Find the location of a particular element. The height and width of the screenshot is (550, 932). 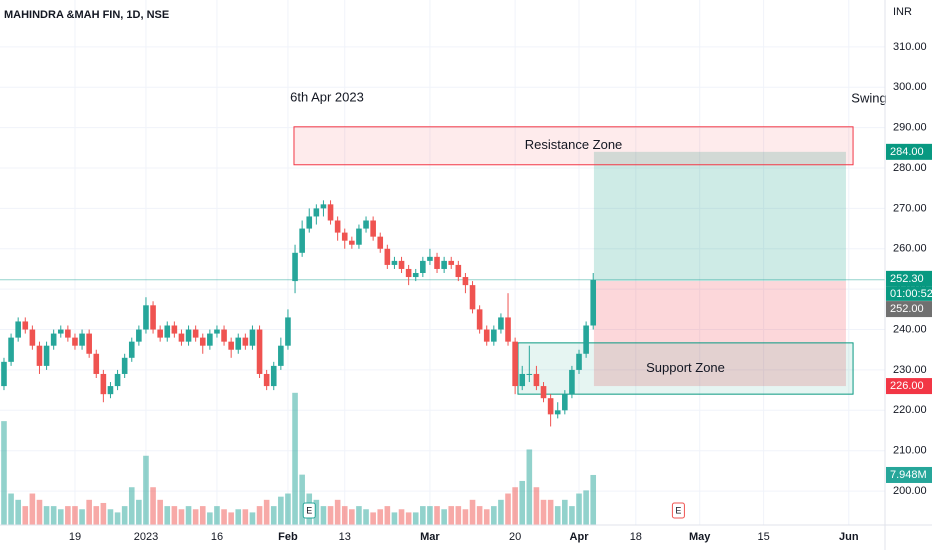

x-tick-label: 13 is located at coordinates (345, 537).